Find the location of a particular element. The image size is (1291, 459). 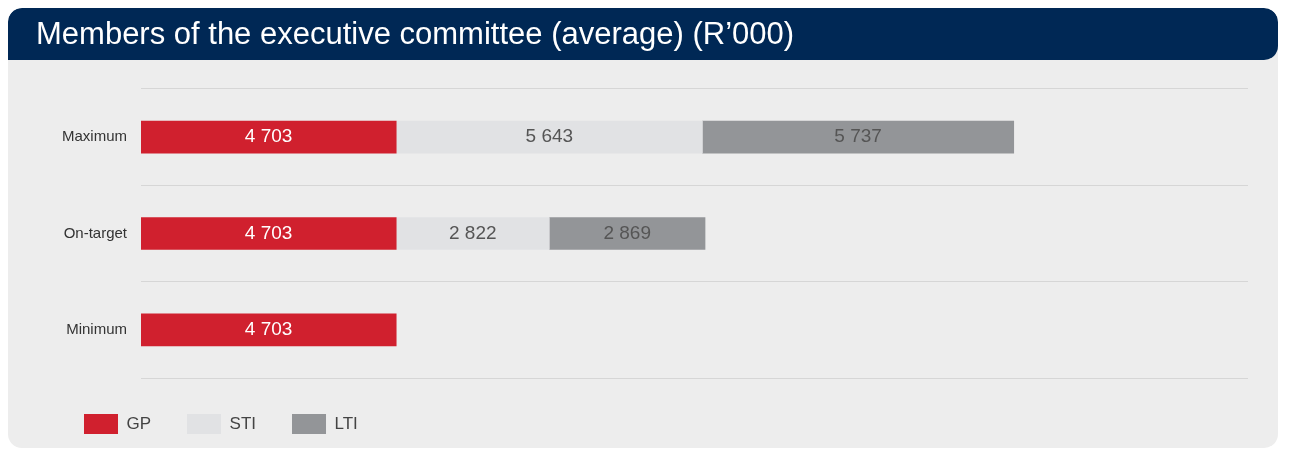

data-label: 5 737 is located at coordinates (858, 136).